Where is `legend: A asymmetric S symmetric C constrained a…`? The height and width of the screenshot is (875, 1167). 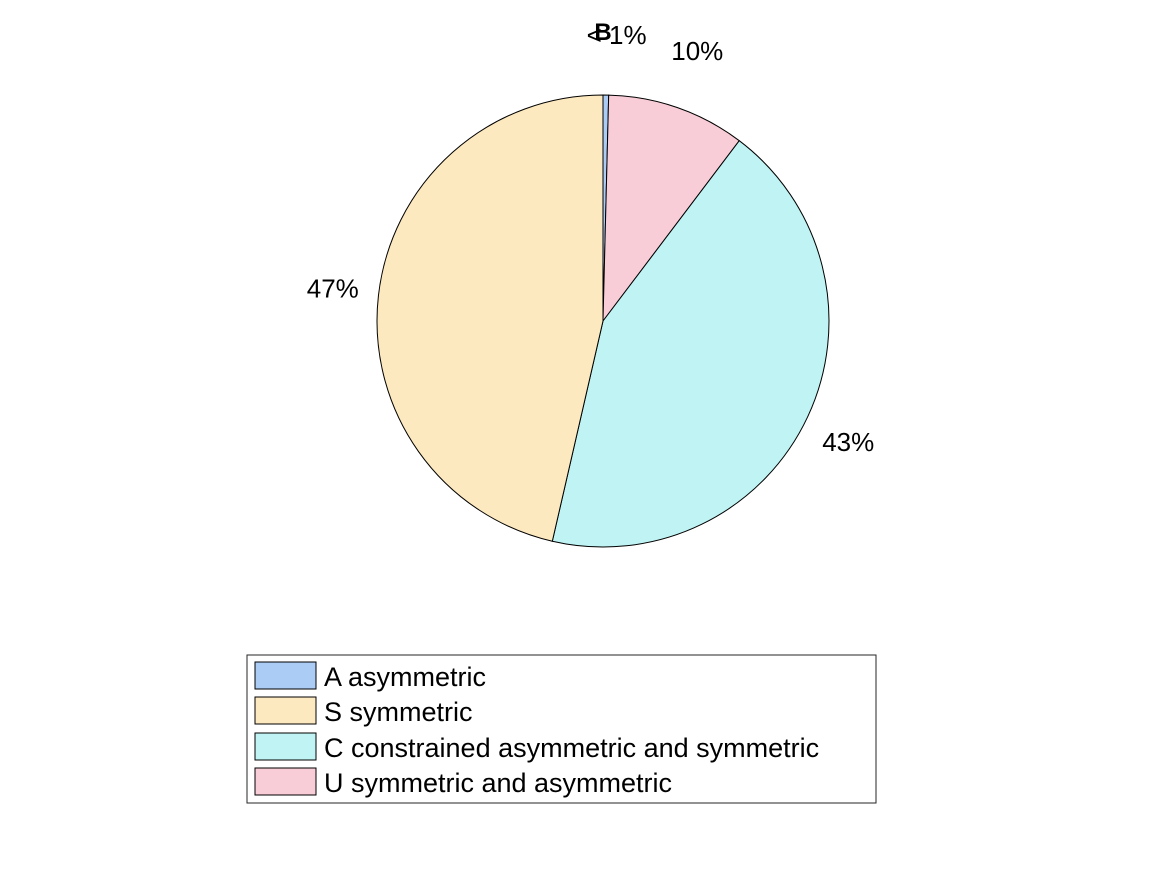 legend: A asymmetric S symmetric C constrained a… is located at coordinates (561, 729).